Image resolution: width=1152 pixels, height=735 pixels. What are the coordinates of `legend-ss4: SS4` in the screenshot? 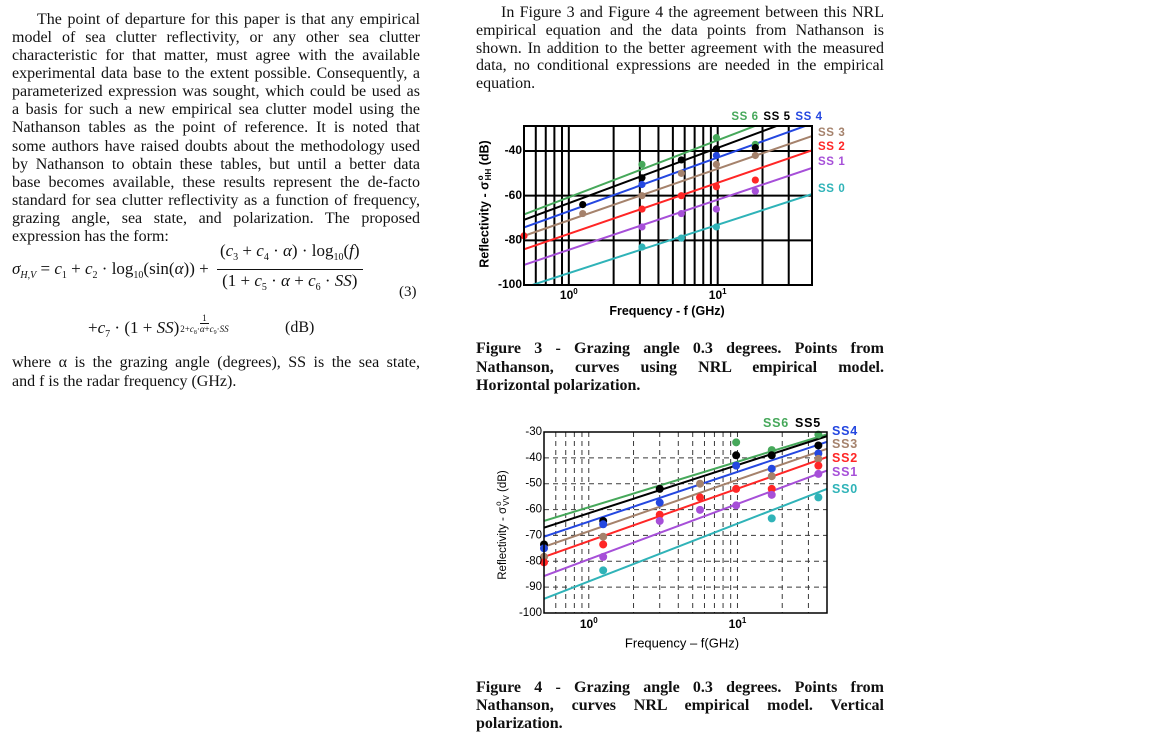 It's located at (845, 431).